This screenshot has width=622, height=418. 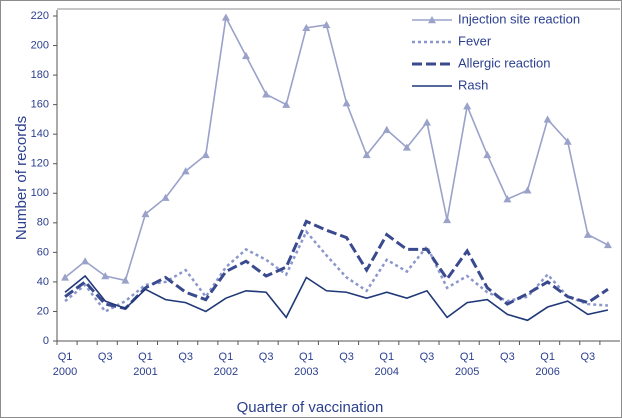 I want to click on legend-marker, so click(x=432, y=20).